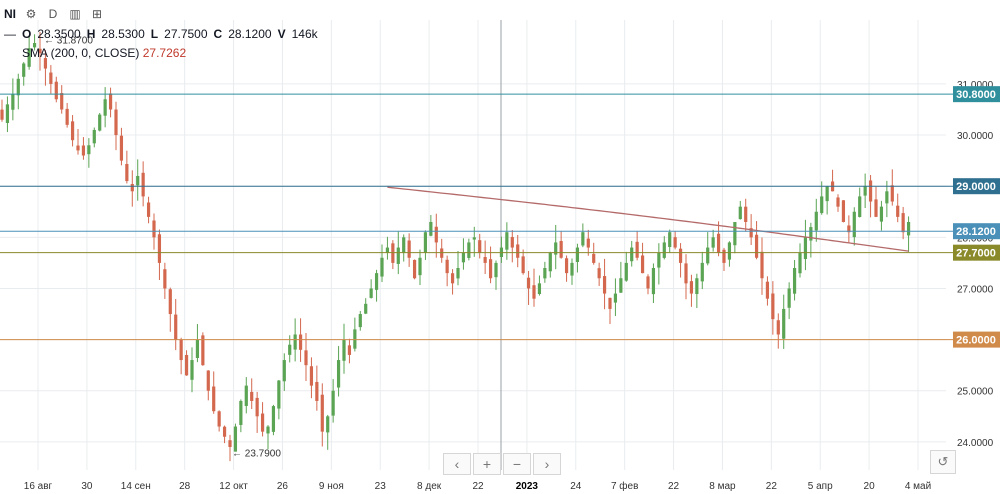 Image resolution: width=1000 pixels, height=494 pixels. I want to click on level-price-label: 26.0000, so click(976, 341).